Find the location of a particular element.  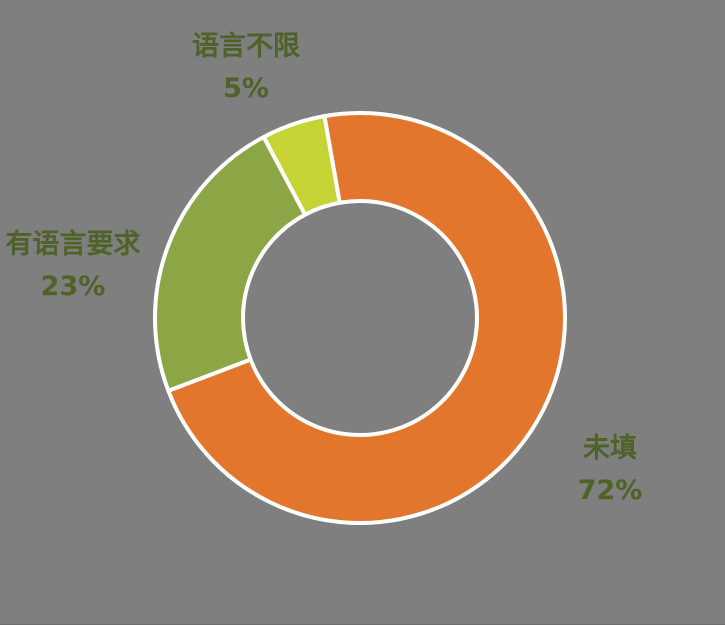

slice-label-pct: 72% is located at coordinates (610, 490).